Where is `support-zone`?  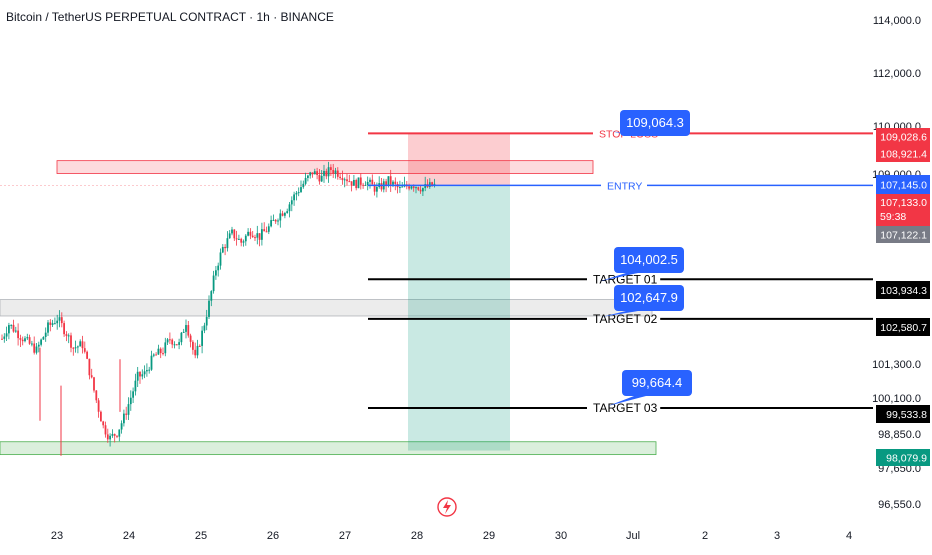
support-zone is located at coordinates (328, 448).